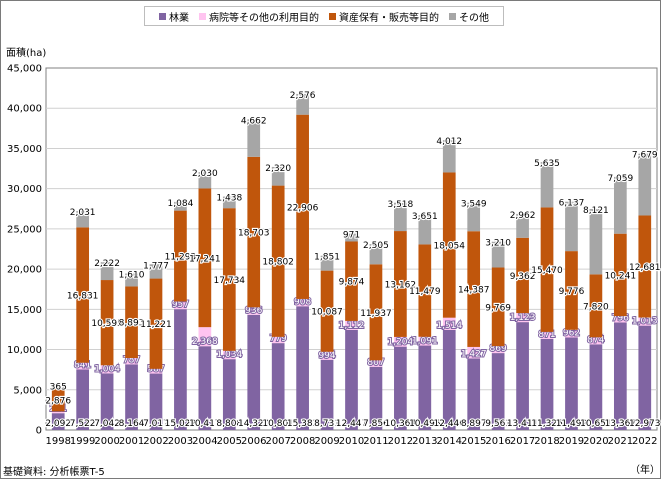 The width and height of the screenshot is (661, 479). What do you see at coordinates (229, 424) in the screenshot?
I see `data-label: 8,808` at bounding box center [229, 424].